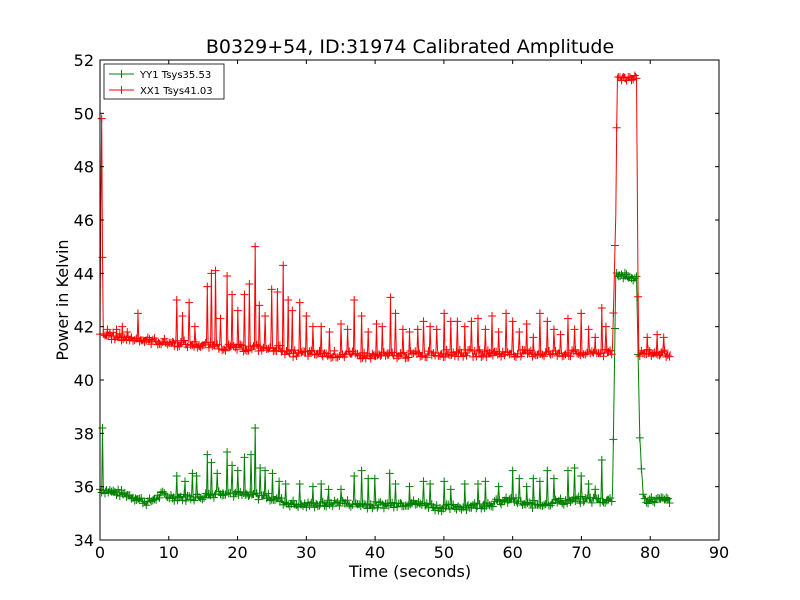  Describe the element at coordinates (121, 74) in the screenshot. I see `legend-marker` at that location.